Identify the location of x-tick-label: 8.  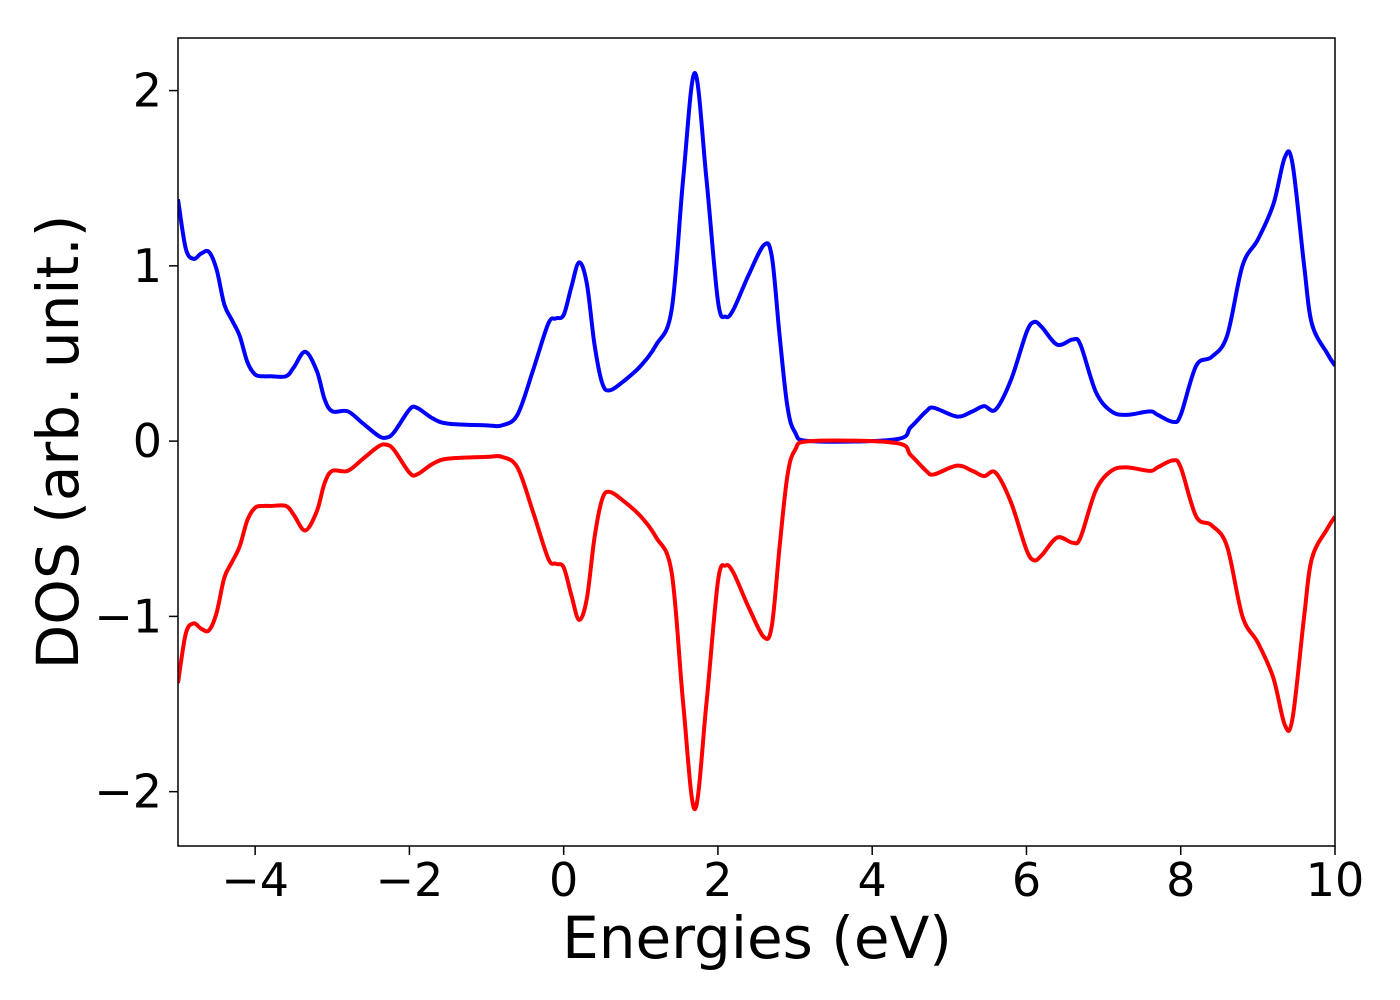
(1180, 880).